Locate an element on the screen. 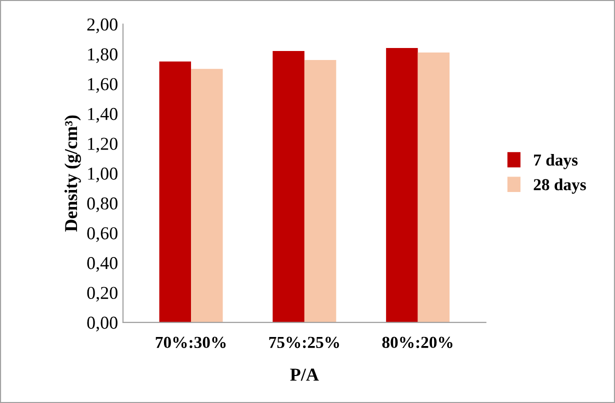 Image resolution: width=615 pixels, height=403 pixels. legend-label: 7 days is located at coordinates (556, 162).